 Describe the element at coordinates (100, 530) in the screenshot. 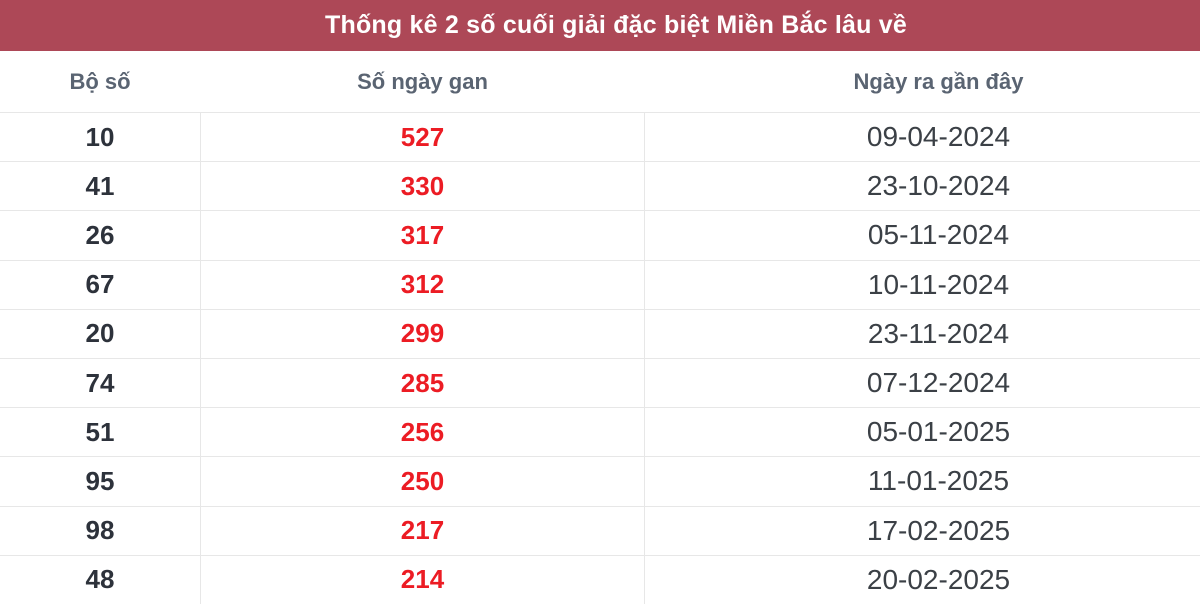

I see `number-cell: 98` at that location.